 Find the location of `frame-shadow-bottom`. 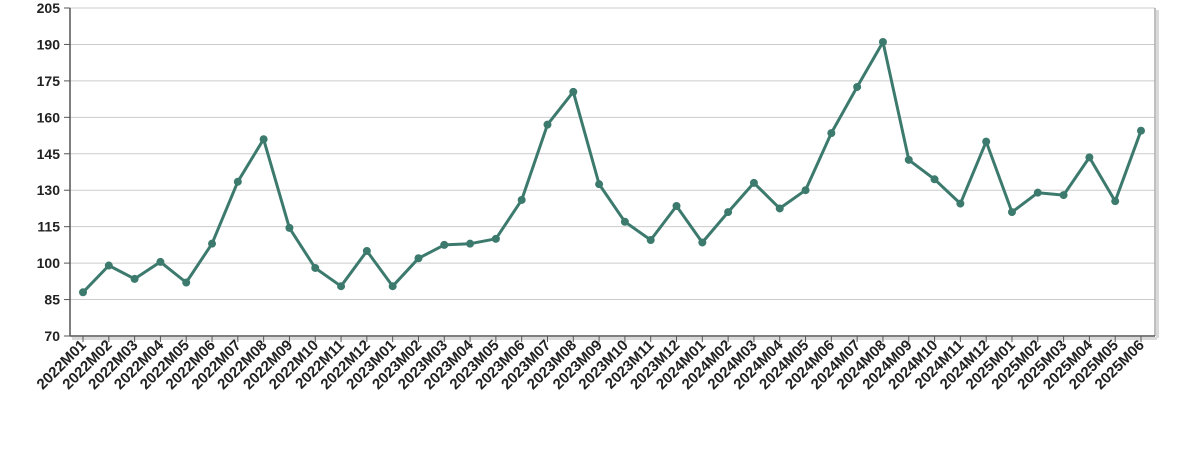

frame-shadow-bottom is located at coordinates (614, 338).